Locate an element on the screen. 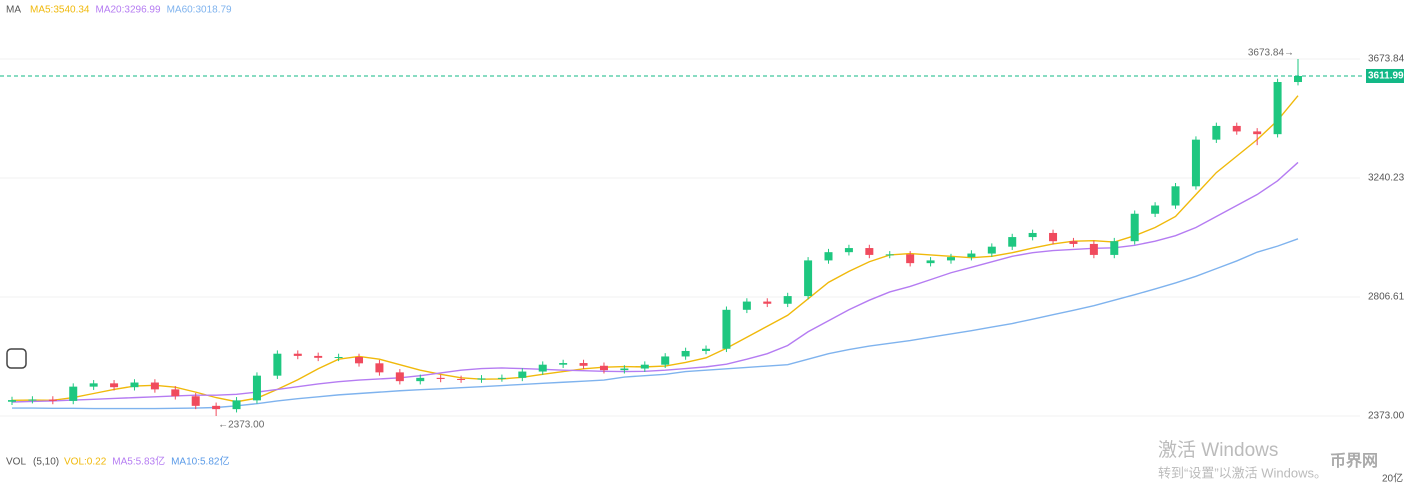  y-tick-label: 3240.23 is located at coordinates (1386, 178).